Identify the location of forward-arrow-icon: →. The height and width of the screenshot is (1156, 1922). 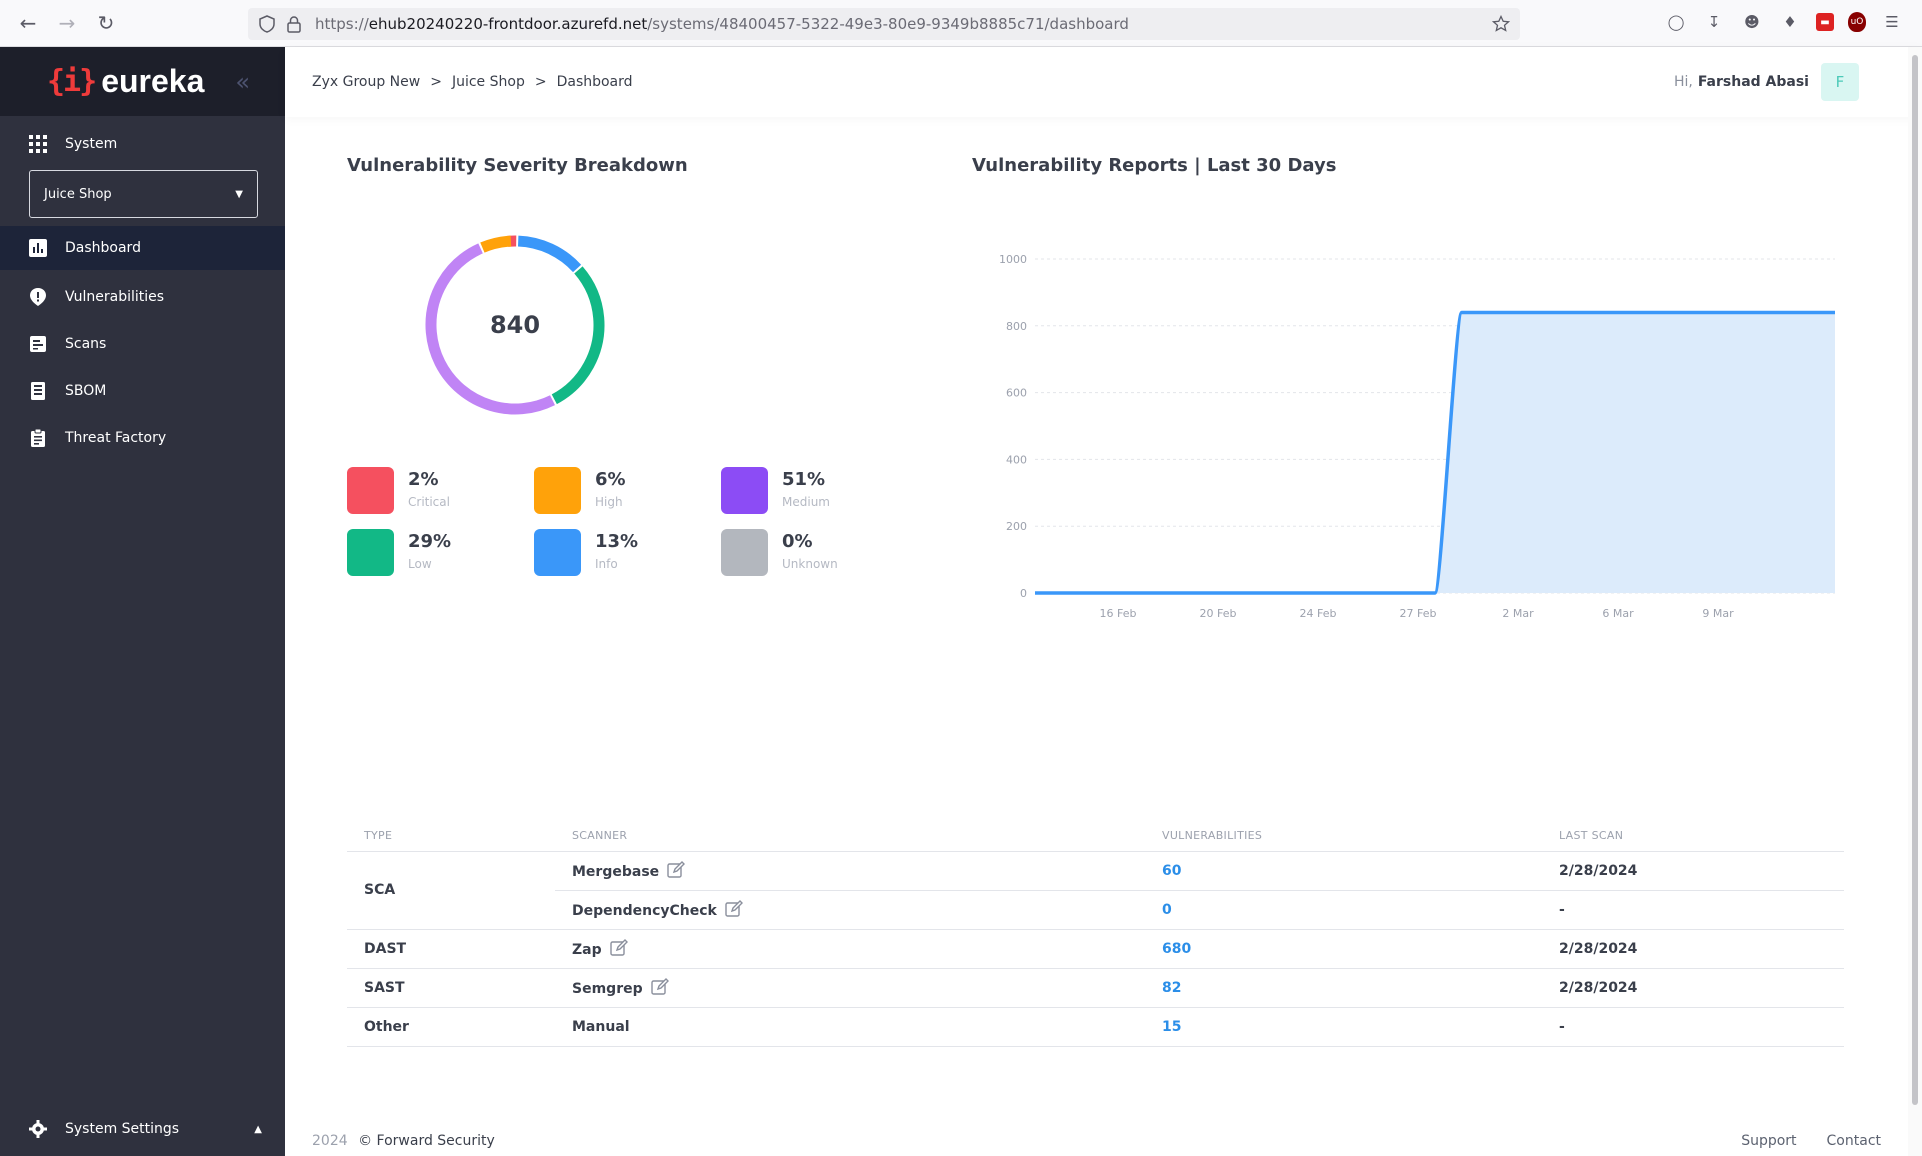
(67, 23).